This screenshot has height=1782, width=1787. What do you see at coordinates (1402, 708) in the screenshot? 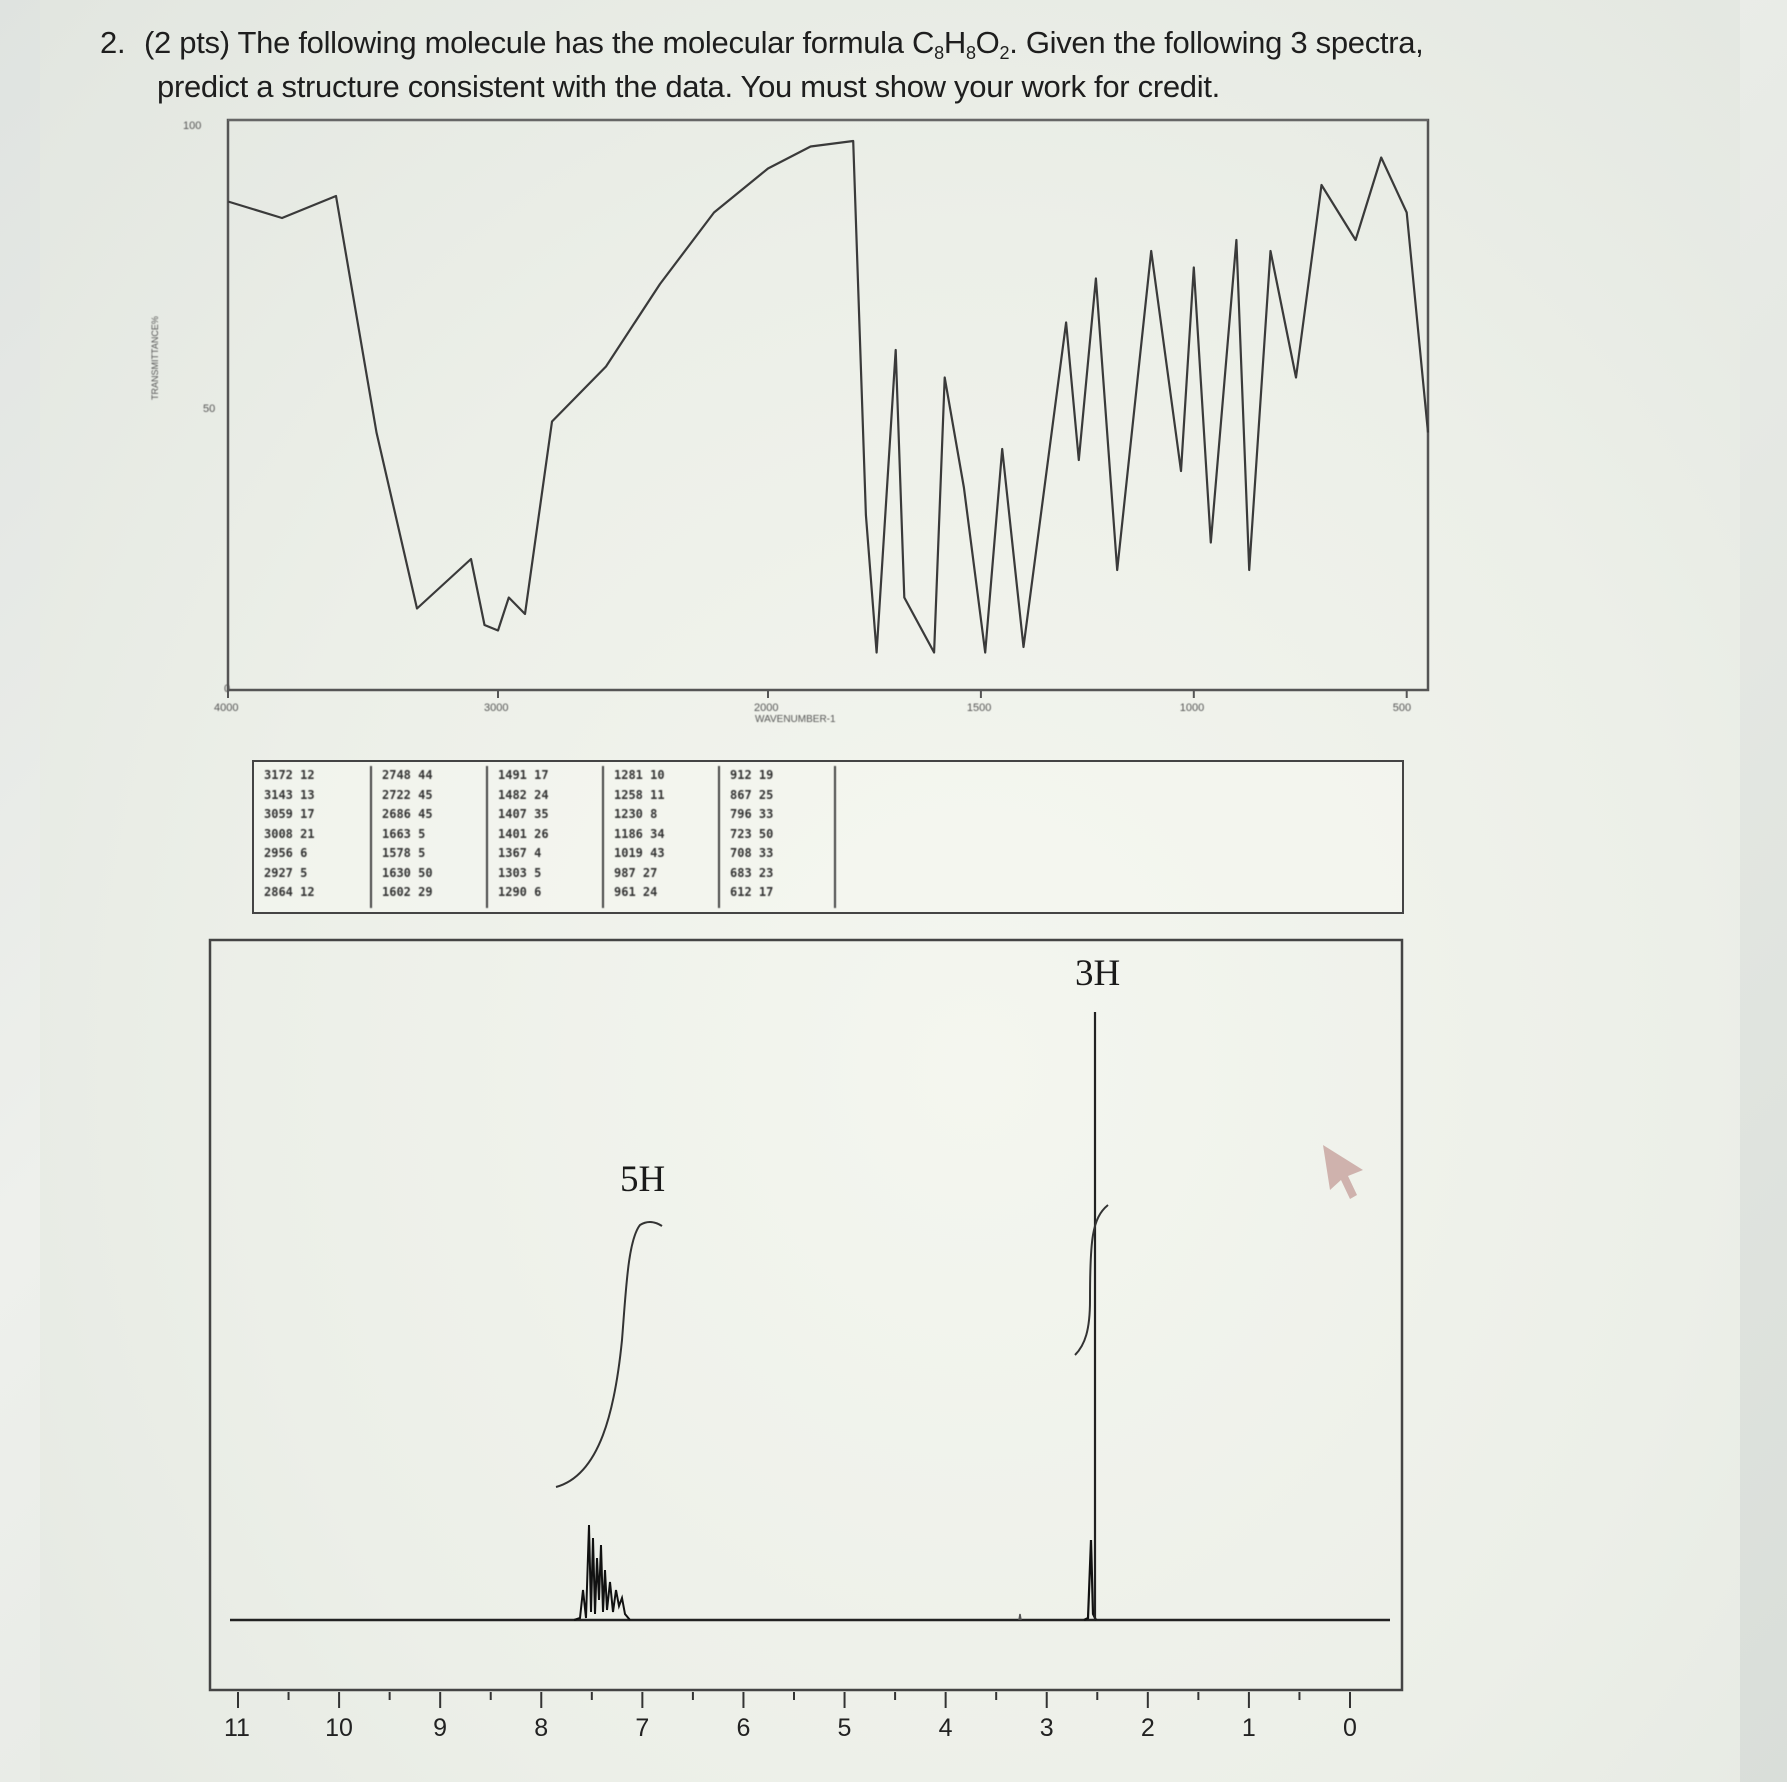
I see `ir-x-tick-label: 500` at bounding box center [1402, 708].